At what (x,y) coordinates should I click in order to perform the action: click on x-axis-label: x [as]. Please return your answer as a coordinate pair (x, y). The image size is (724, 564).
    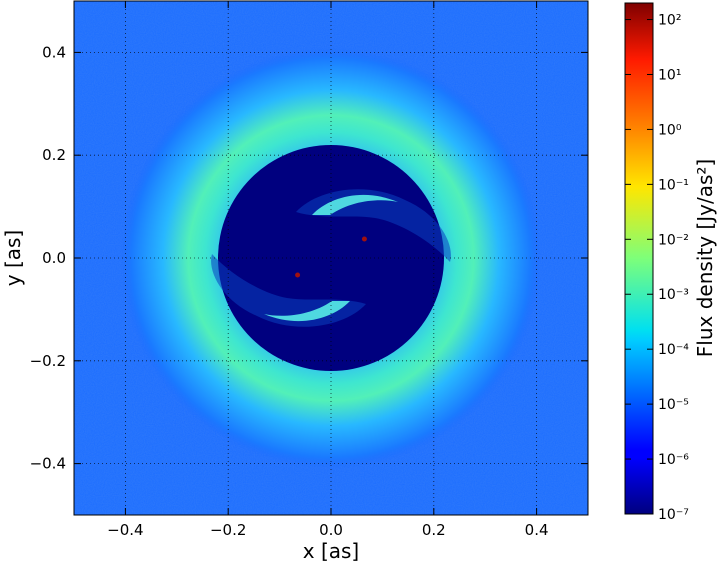
    Looking at the image, I should click on (331, 551).